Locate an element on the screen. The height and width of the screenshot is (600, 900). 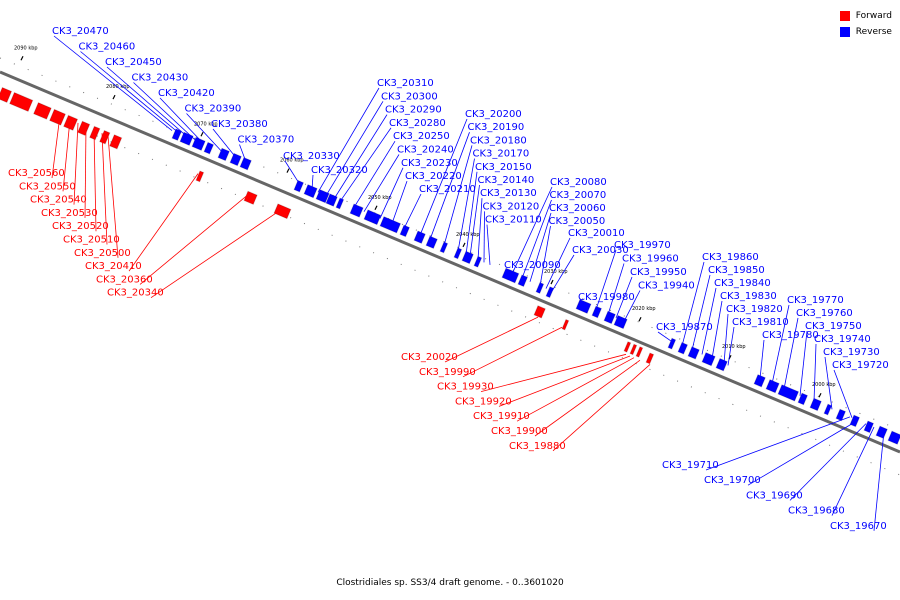
legend-forward-label: Forward is located at coordinates (873, 16).